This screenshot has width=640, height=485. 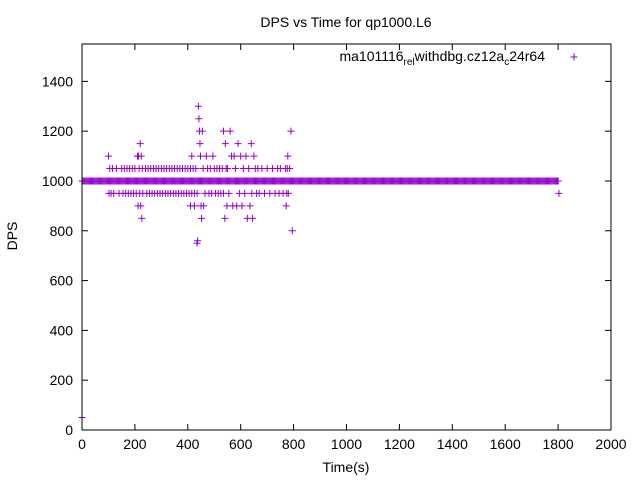 What do you see at coordinates (69, 430) in the screenshot?
I see `y-tick-label: 0` at bounding box center [69, 430].